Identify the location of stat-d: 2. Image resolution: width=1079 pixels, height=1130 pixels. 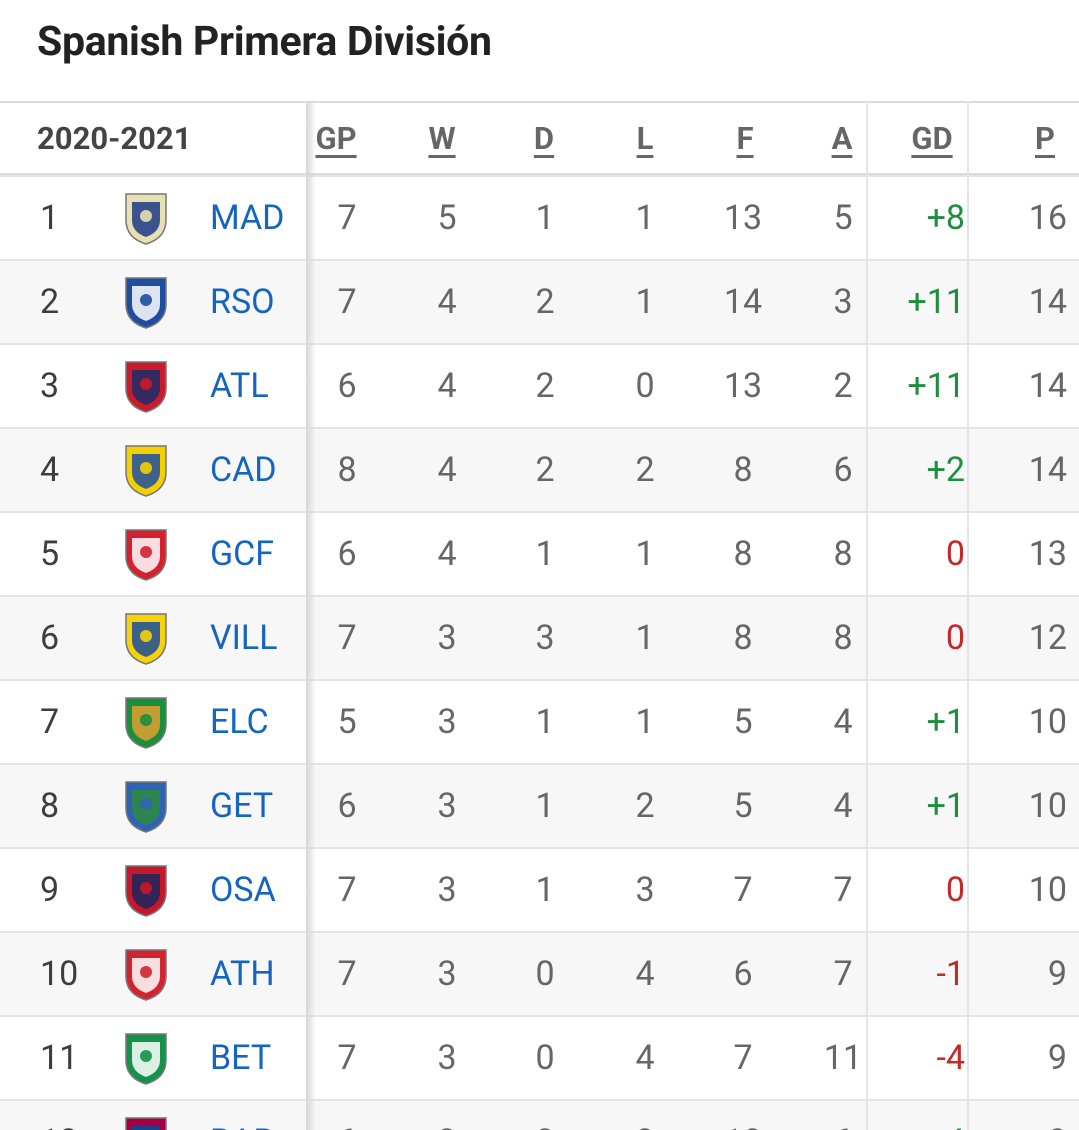
(545, 386).